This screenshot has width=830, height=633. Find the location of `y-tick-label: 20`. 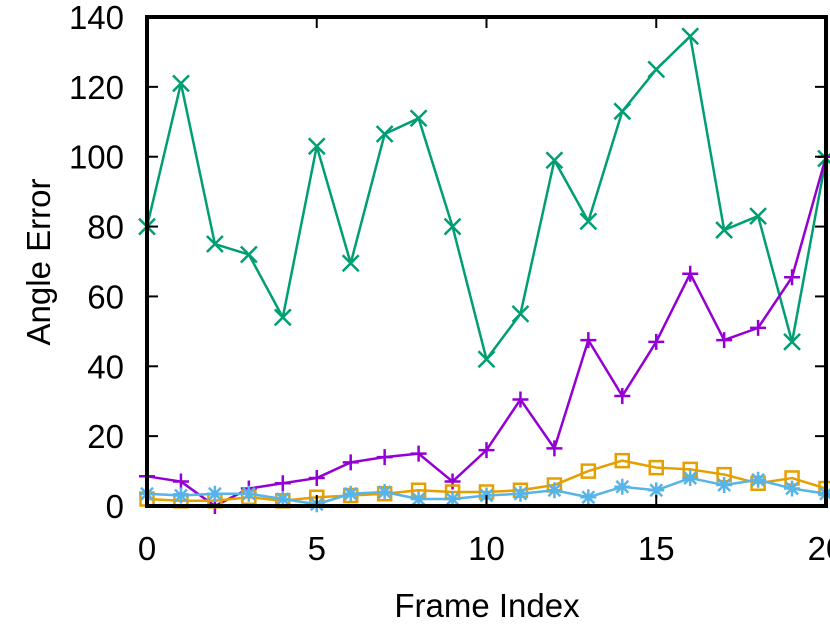

y-tick-label: 20 is located at coordinates (105, 436).